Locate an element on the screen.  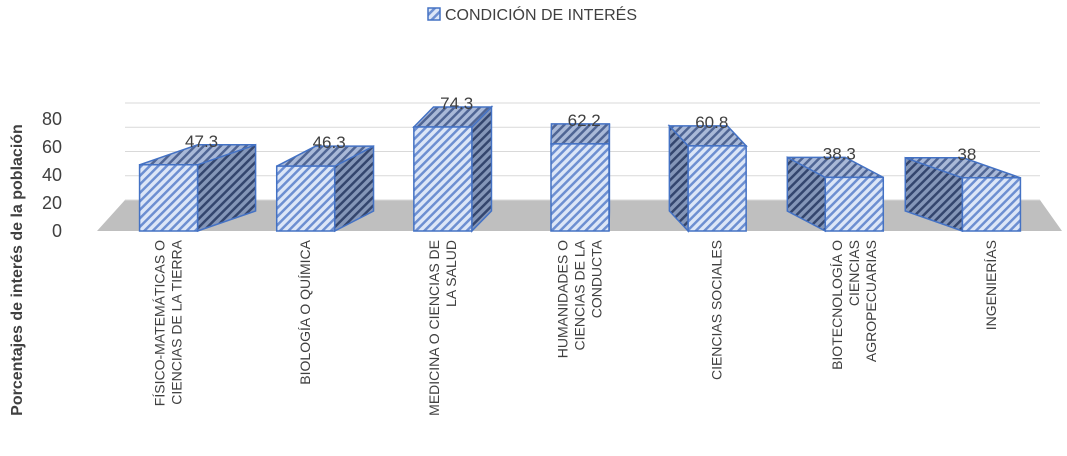
y-tick-label: 0 is located at coordinates (57, 231).